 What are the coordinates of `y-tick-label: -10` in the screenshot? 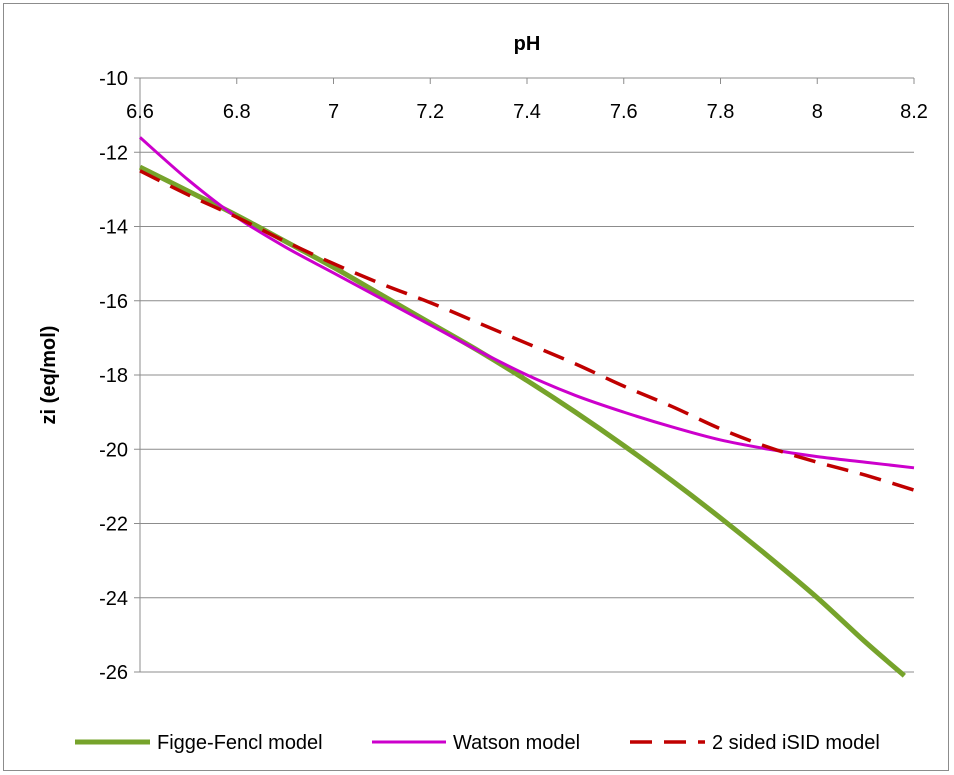 It's located at (113, 79).